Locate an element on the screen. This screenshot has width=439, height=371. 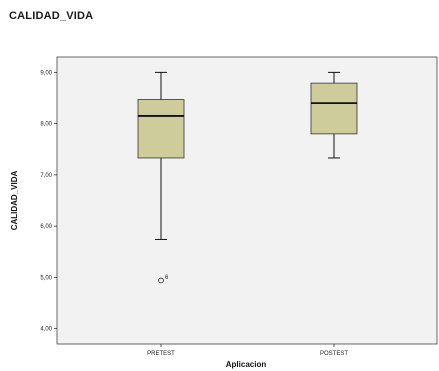
y-tick-label: 5,00 is located at coordinates (46, 278).